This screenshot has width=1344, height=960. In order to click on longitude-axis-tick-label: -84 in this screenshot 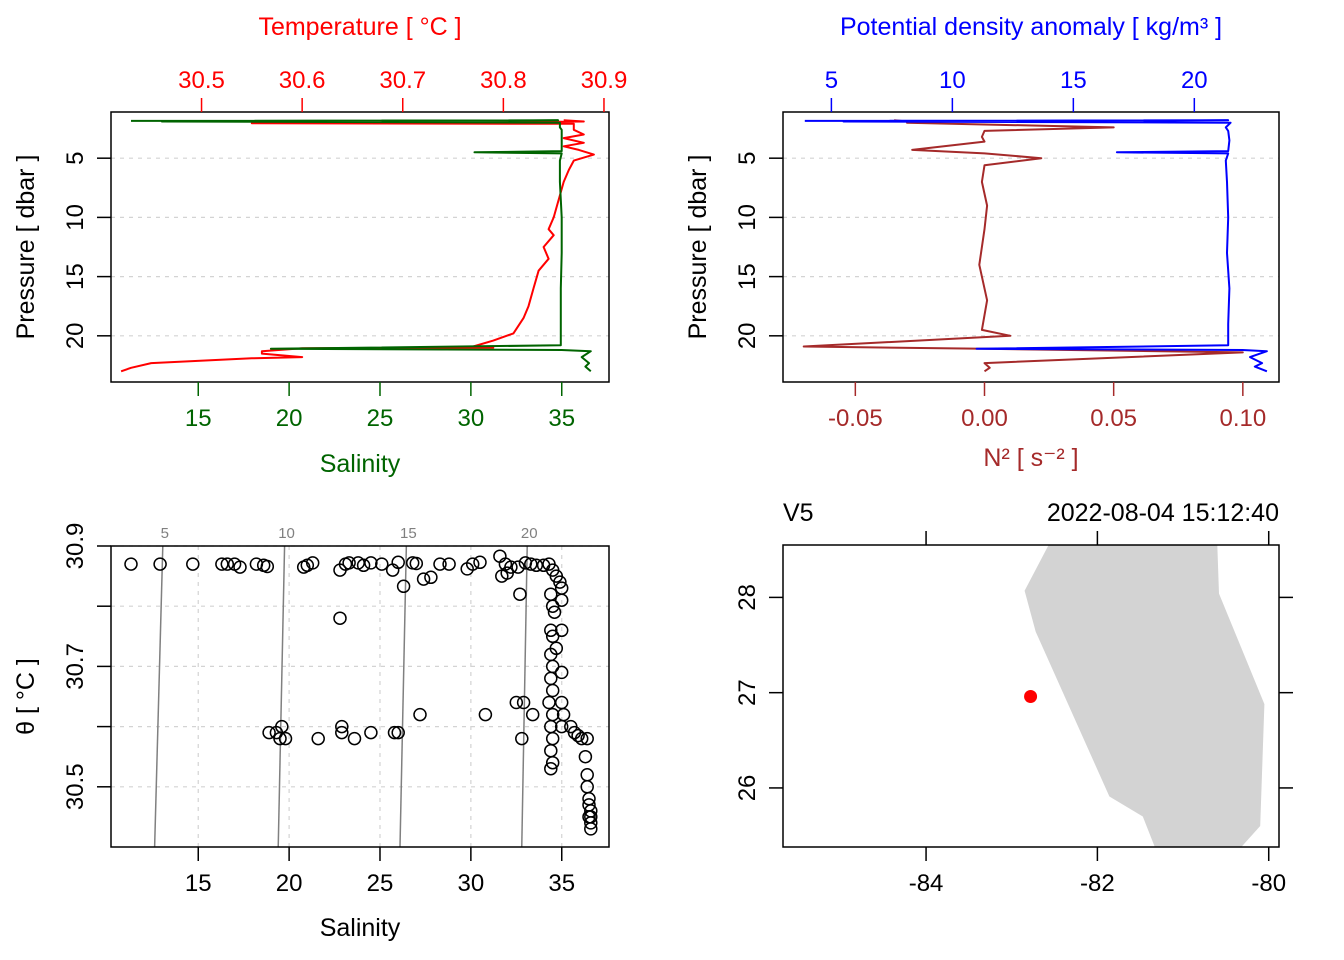, I will do `click(926, 883)`.